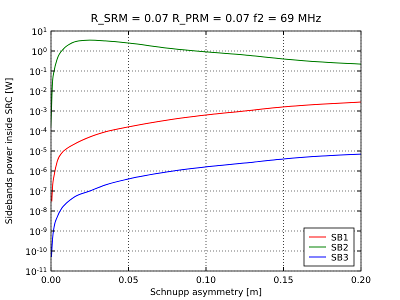 The width and height of the screenshot is (400, 300). What do you see at coordinates (39, 32) in the screenshot?
I see `y-tick-label: 10$^{1}$` at bounding box center [39, 32].